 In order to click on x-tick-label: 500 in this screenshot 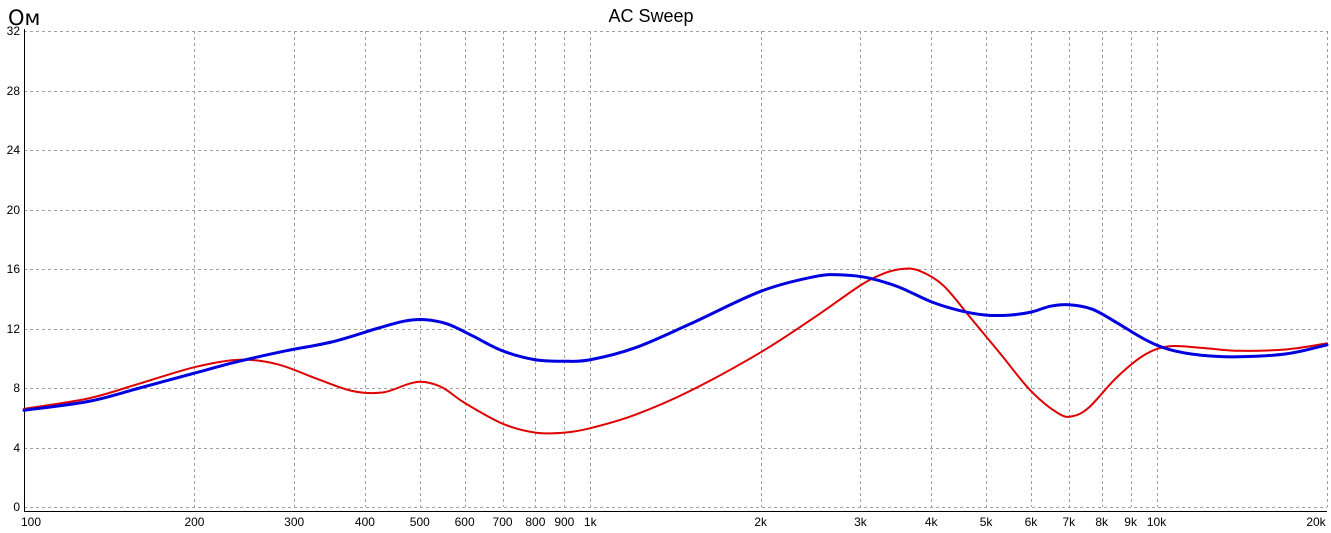, I will do `click(420, 522)`.